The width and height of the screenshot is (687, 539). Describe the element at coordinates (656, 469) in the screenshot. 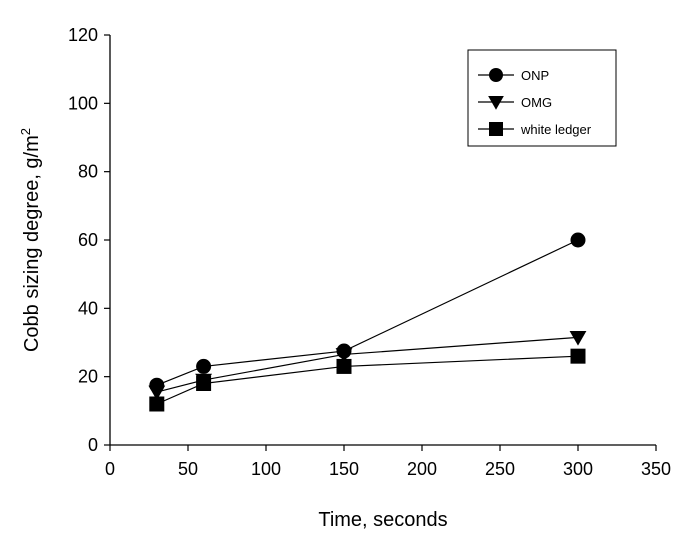

I see `x-tick-label: 350` at that location.